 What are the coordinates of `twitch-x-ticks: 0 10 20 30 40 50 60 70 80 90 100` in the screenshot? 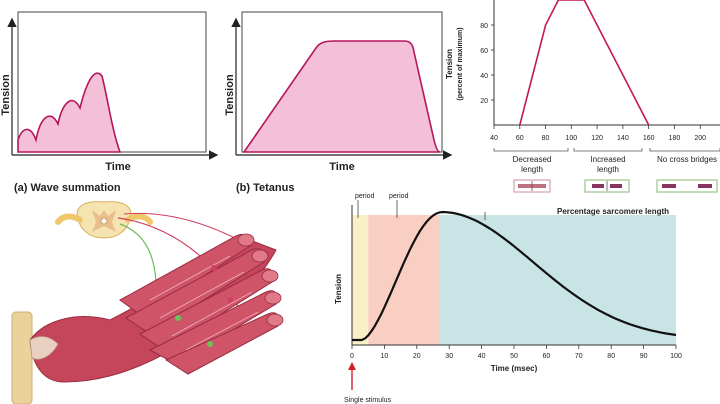 It's located at (516, 352).